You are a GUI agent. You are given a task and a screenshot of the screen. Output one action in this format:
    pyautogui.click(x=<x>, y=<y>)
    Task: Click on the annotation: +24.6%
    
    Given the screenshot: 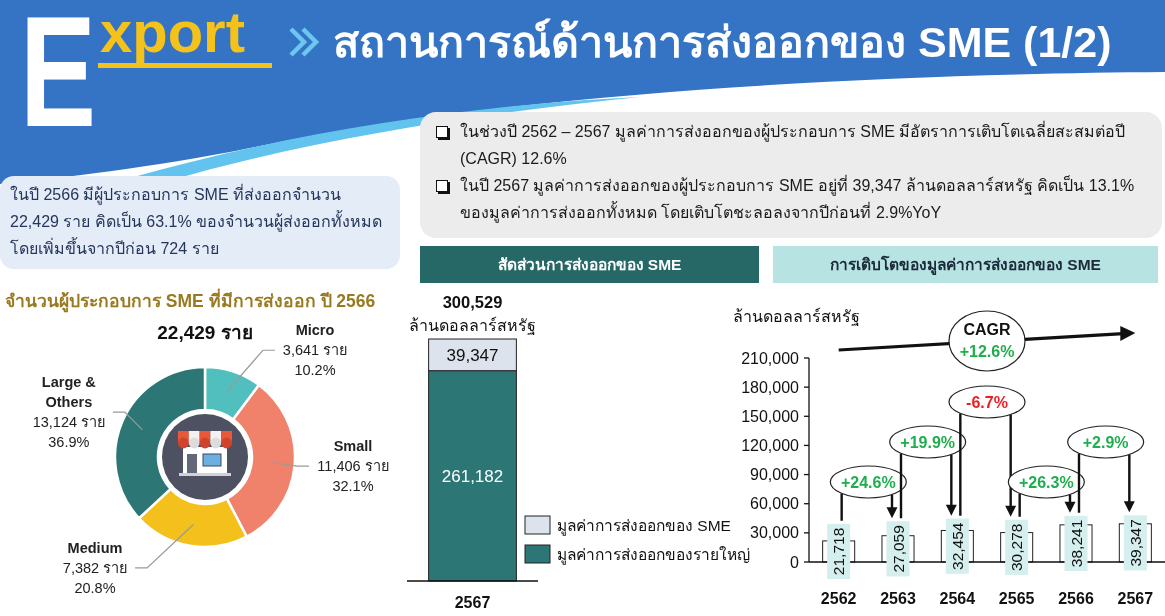 What is the action you would take?
    pyautogui.click(x=868, y=482)
    